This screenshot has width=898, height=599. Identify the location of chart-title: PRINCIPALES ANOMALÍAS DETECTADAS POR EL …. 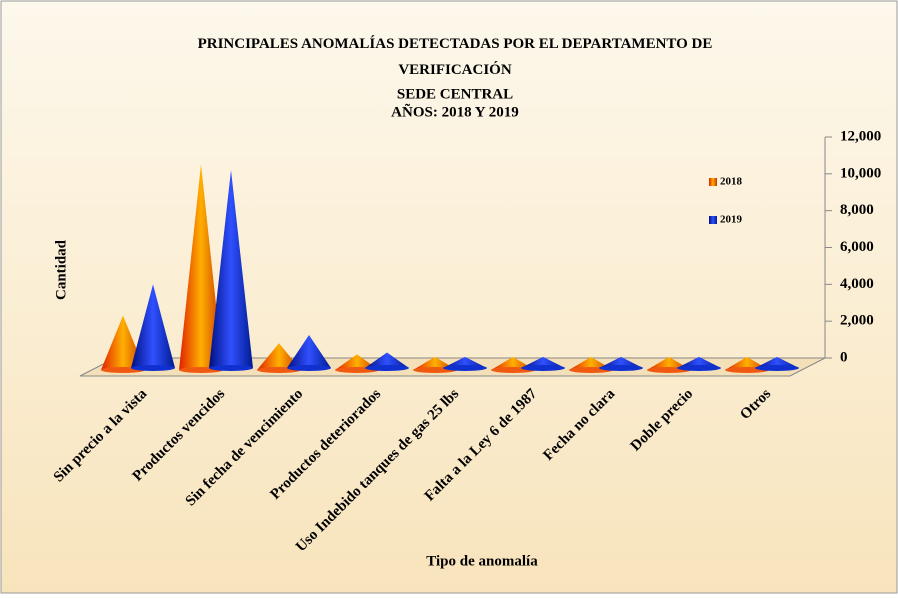
(455, 56).